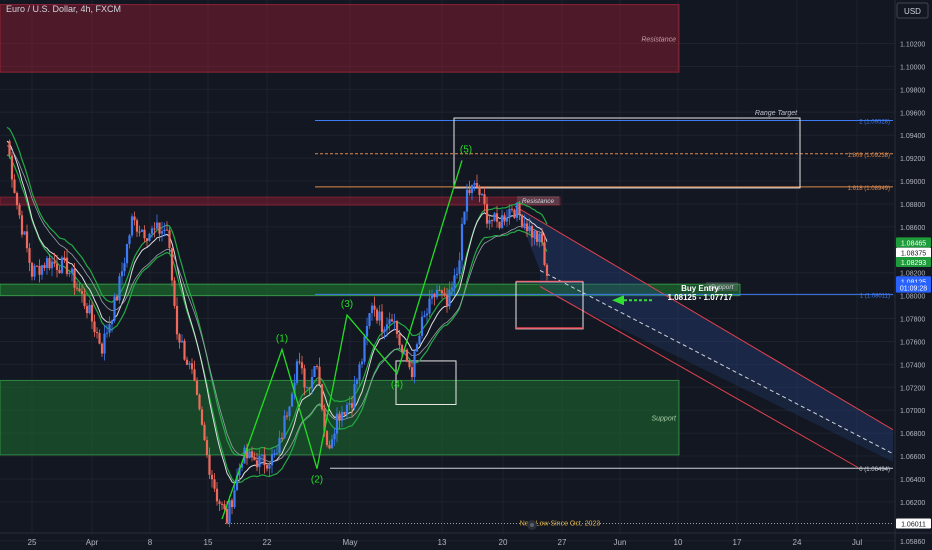  I want to click on buy-arrow-head, so click(618, 300).